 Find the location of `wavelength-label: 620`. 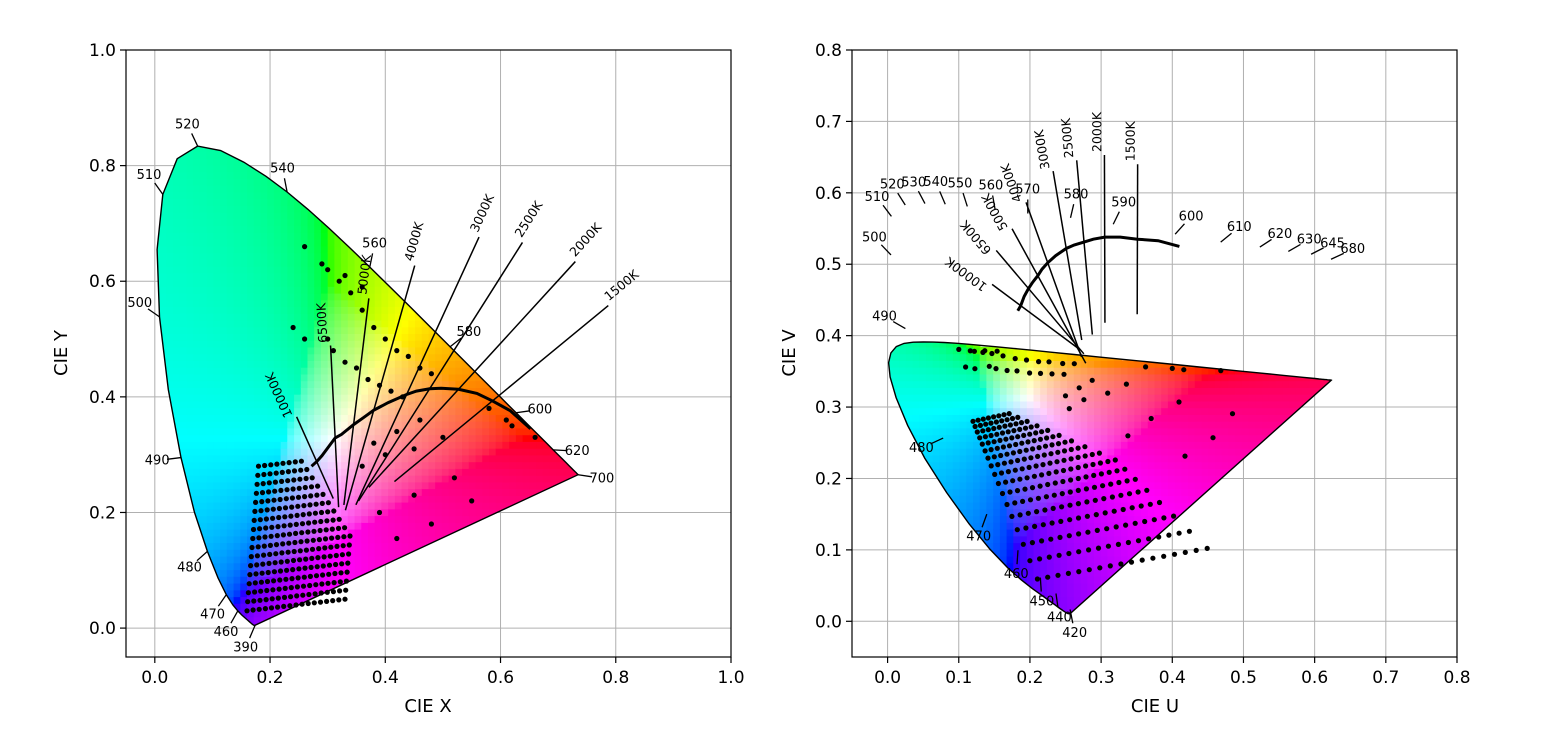

wavelength-label: 620 is located at coordinates (577, 451).